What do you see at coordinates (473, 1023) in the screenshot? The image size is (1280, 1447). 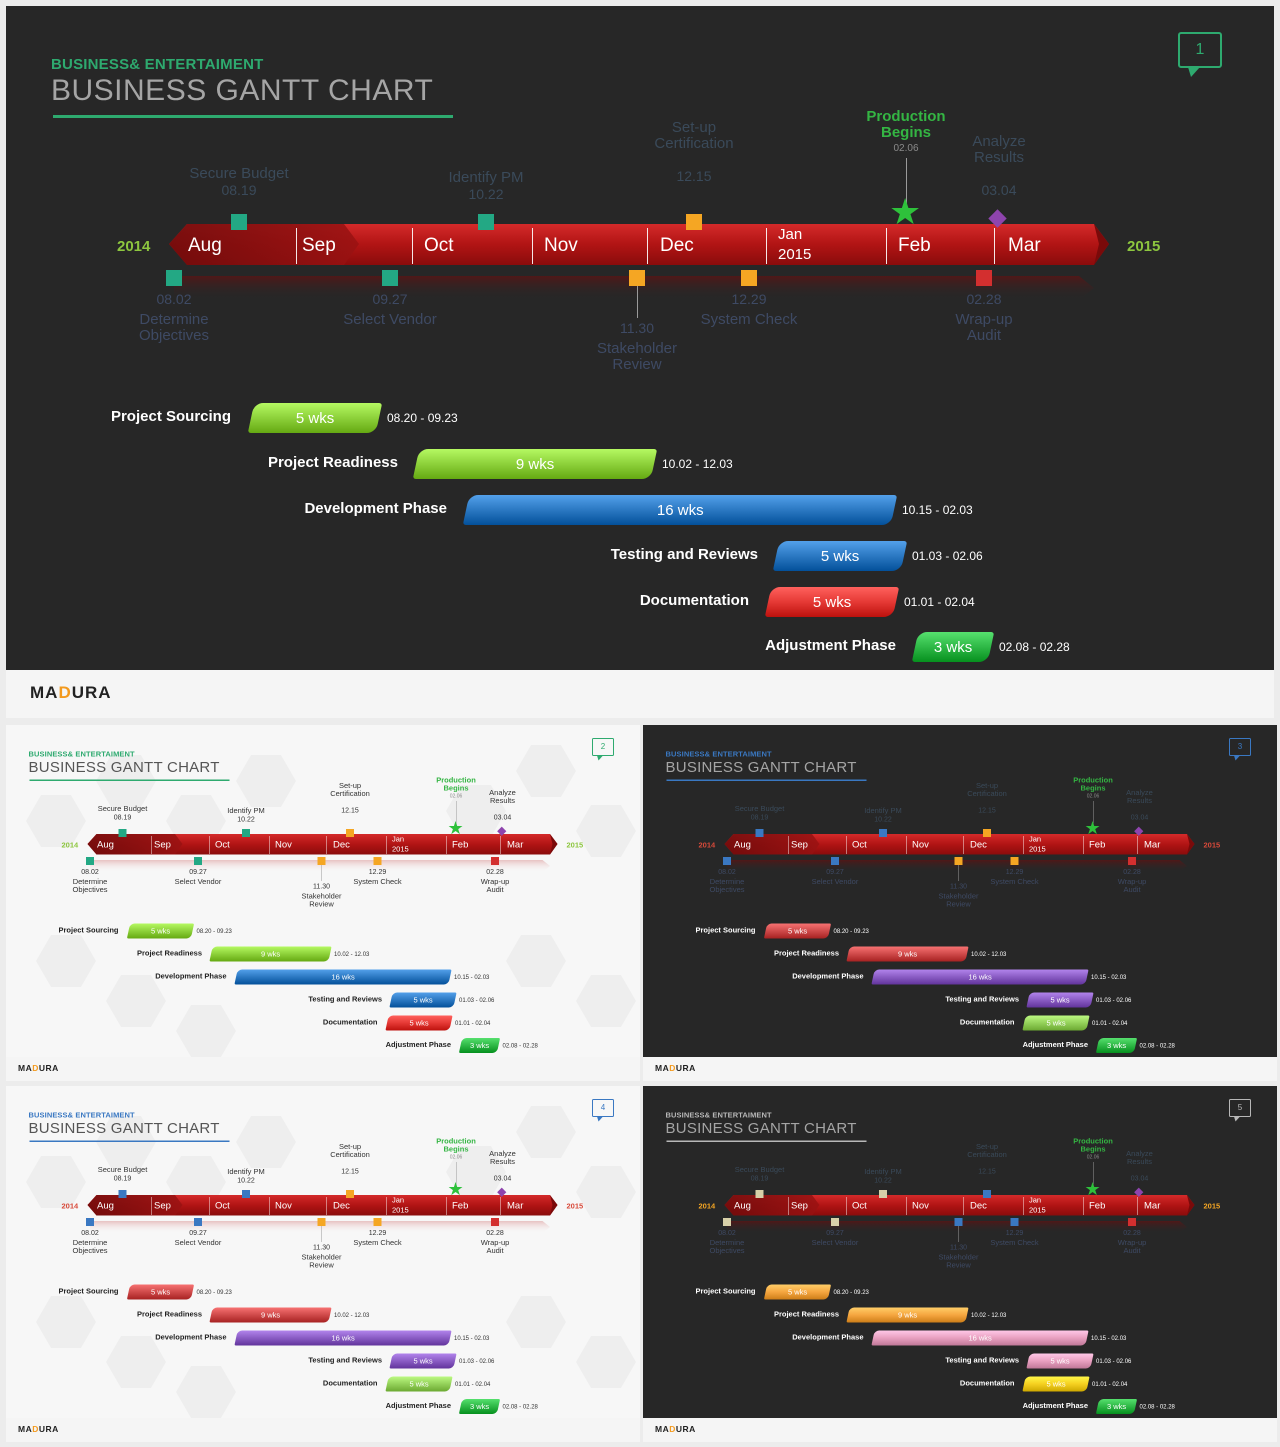 I see `task-date-range: 01.01 - 02.04` at bounding box center [473, 1023].